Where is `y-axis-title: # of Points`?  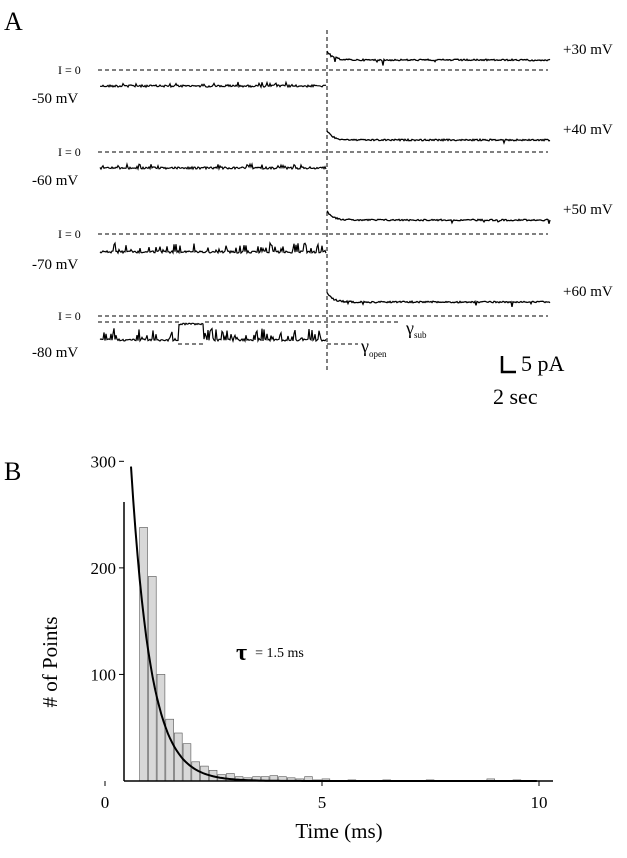
y-axis-title: # of Points is located at coordinates (50, 661).